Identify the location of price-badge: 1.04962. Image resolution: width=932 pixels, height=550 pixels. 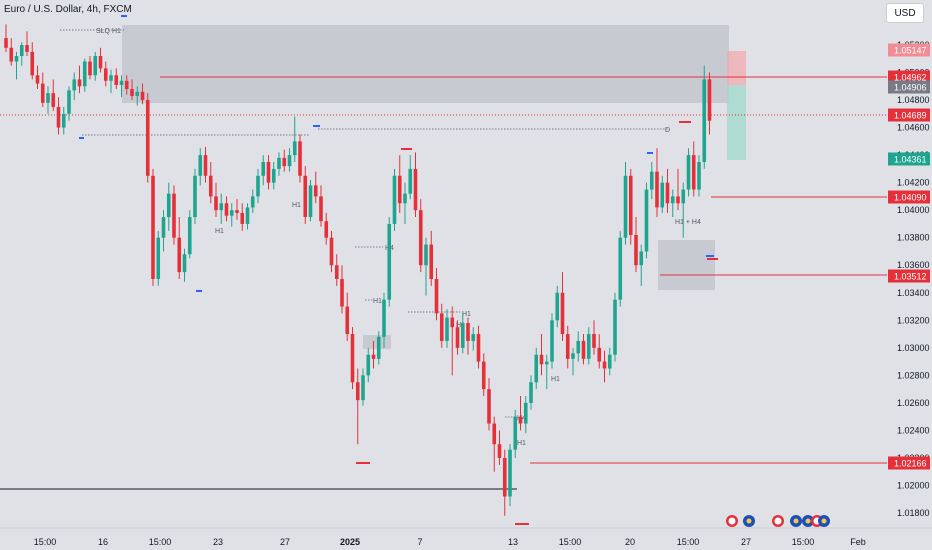
(909, 77).